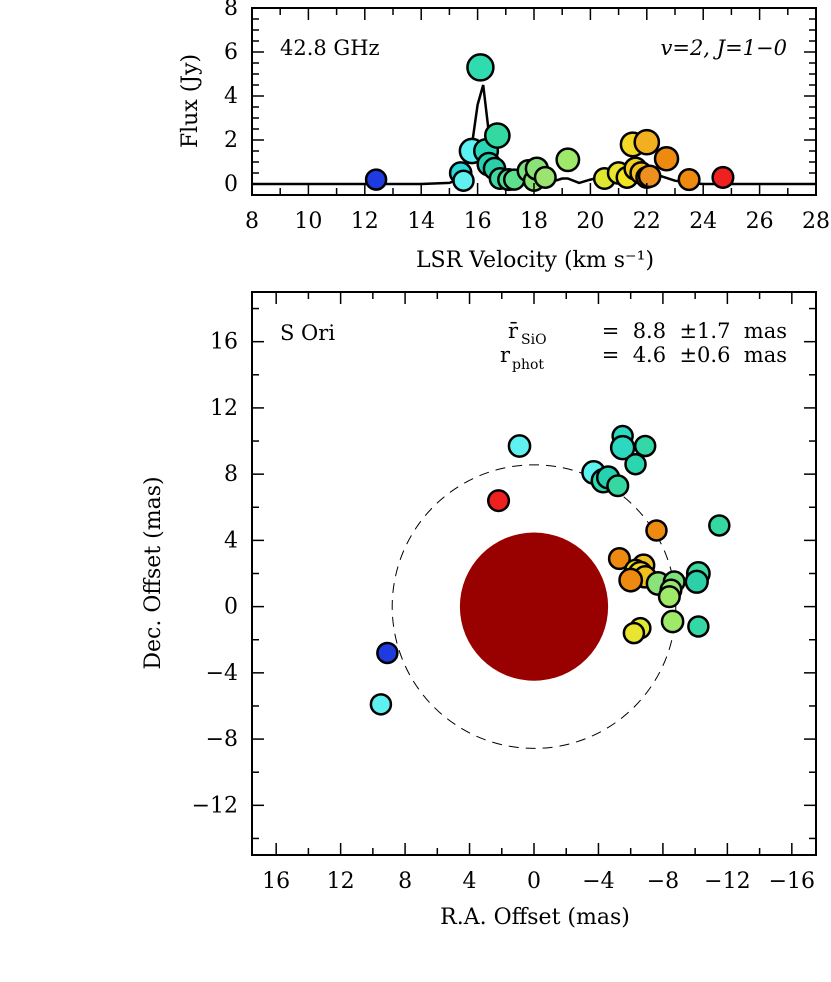 This screenshot has width=831, height=982. Describe the element at coordinates (341, 881) in the screenshot. I see `spot-map-x-tick-label: 12` at that location.